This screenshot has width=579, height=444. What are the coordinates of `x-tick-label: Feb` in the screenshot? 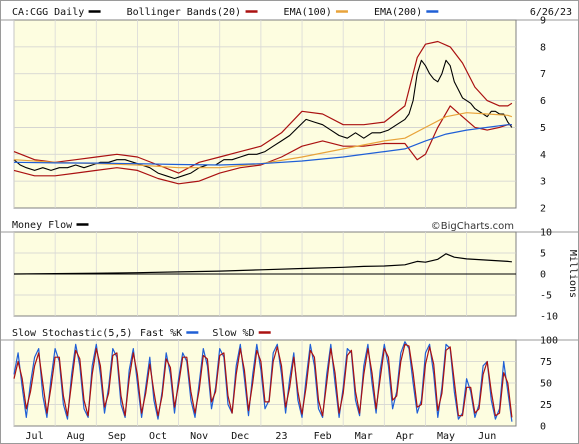 It's located at (323, 436).